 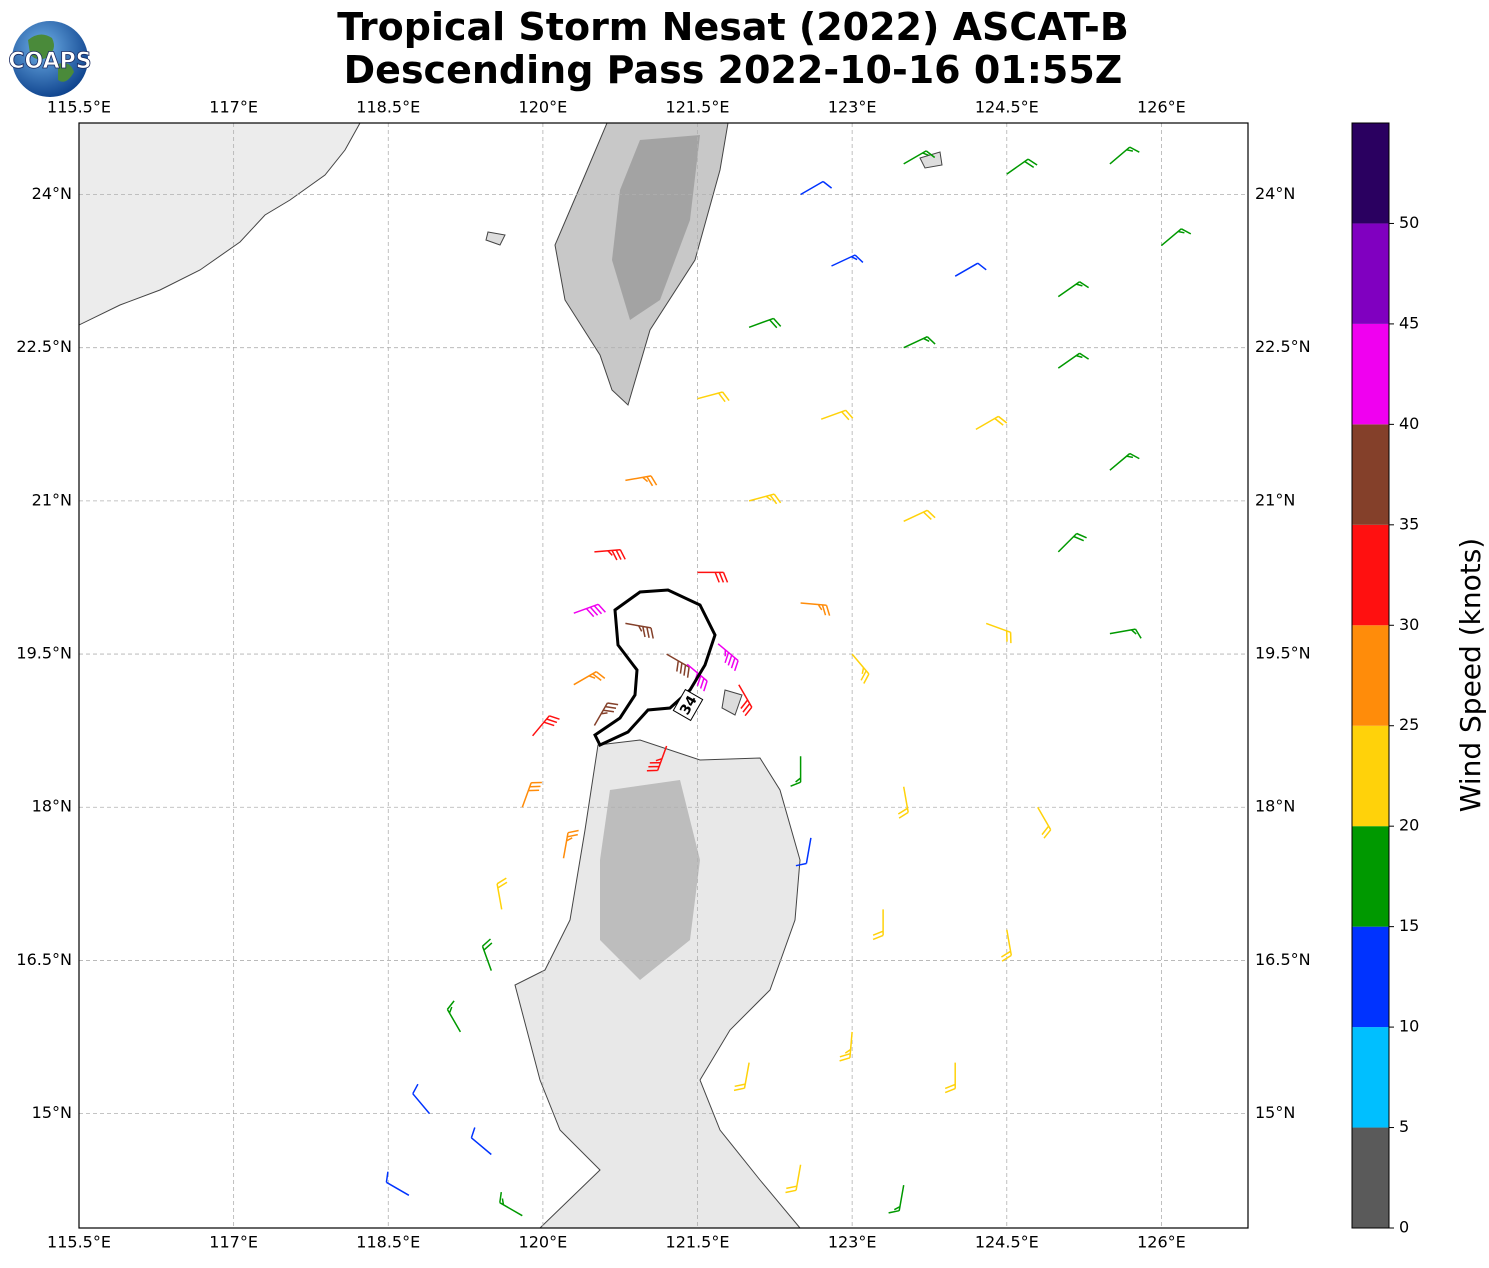 I want to click on colorbar-tick-label: 40, so click(x=1409, y=423).